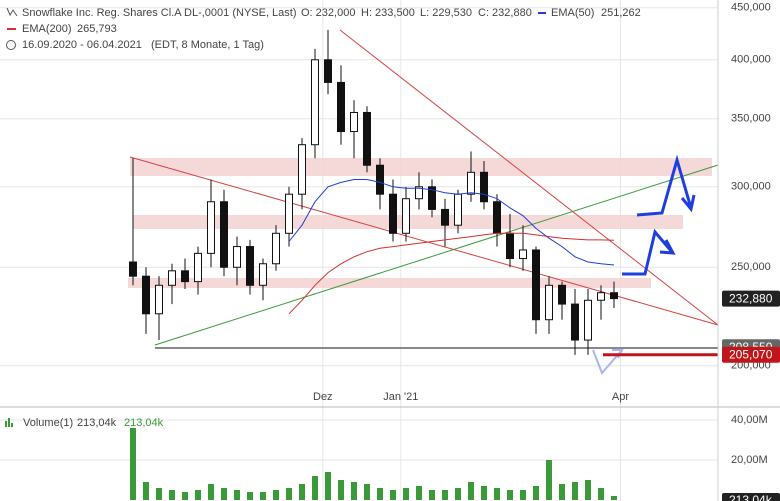  What do you see at coordinates (751, 119) in the screenshot?
I see `y-tick-label: 350,000` at bounding box center [751, 119].